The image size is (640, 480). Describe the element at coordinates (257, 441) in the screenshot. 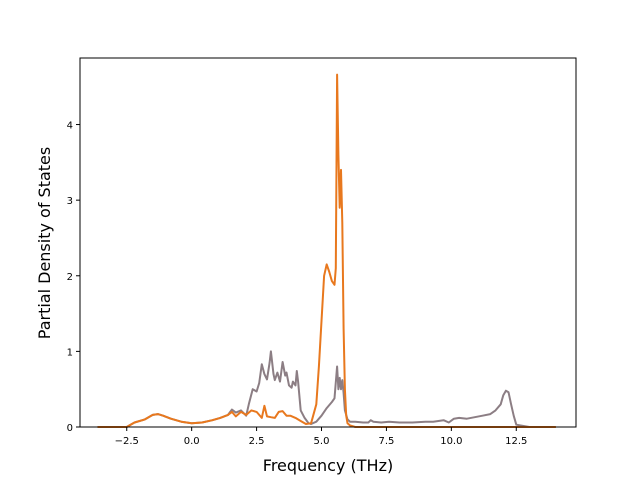

I see `x-tick-label: 2.5` at that location.